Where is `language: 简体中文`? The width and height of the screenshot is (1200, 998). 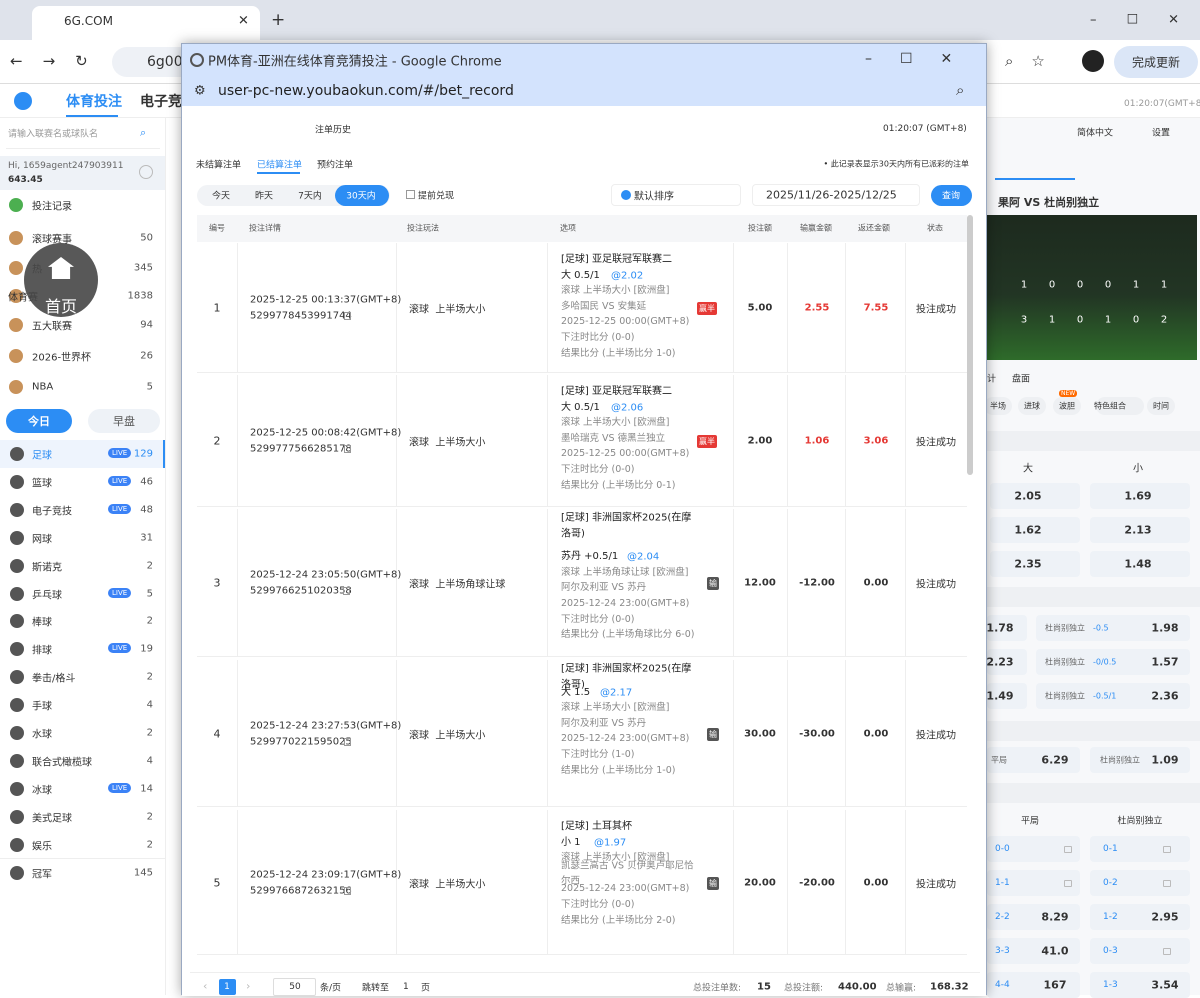
language: 简体中文 is located at coordinates (1095, 133).